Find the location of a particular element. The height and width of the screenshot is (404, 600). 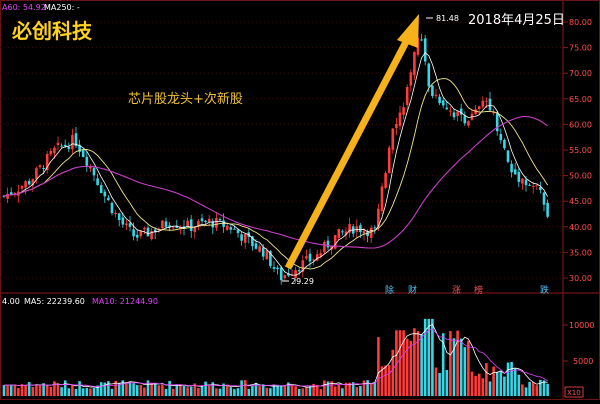

volume-ma5-label: MA5: 22239.60 is located at coordinates (54, 301).